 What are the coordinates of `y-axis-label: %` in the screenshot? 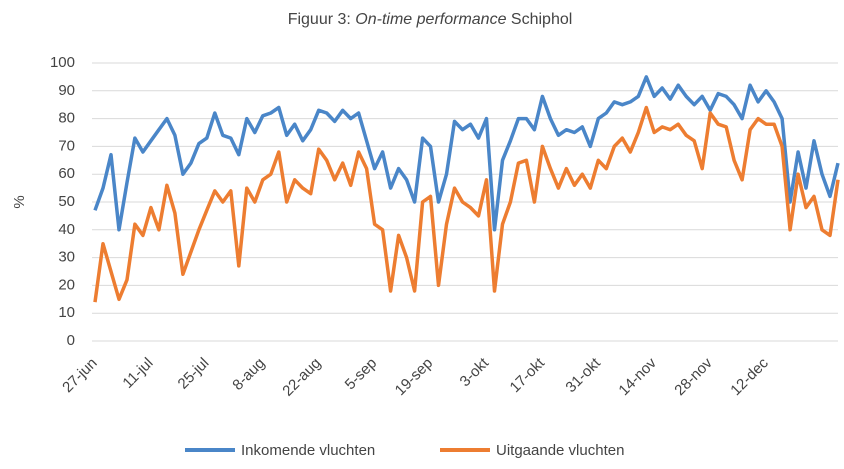 It's located at (19, 201).